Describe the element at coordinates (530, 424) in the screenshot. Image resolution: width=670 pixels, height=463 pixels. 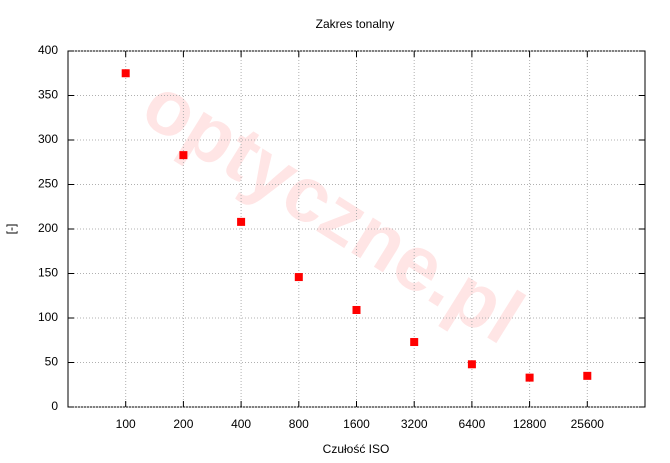
I see `x-tick-label: 12800` at that location.